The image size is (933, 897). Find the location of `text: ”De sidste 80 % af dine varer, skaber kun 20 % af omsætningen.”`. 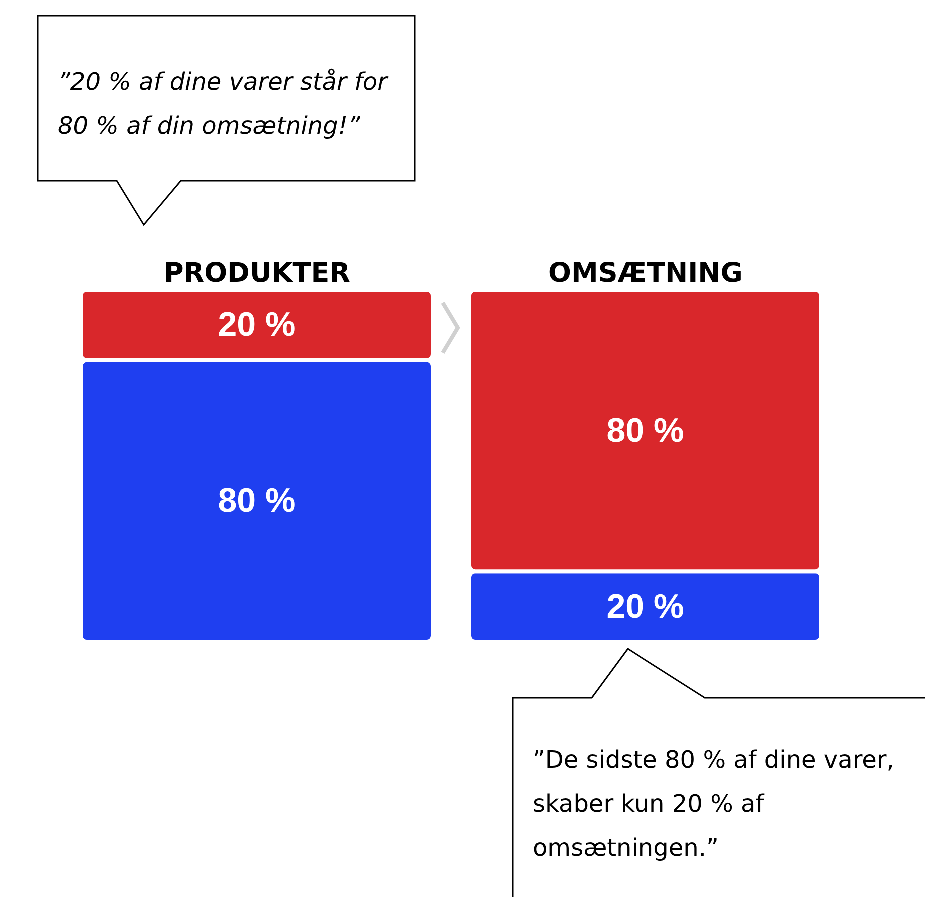

text: ”De sidste 80 % af dine varer, skaber kun 20 % af omsætningen.” is located at coordinates (714, 804).